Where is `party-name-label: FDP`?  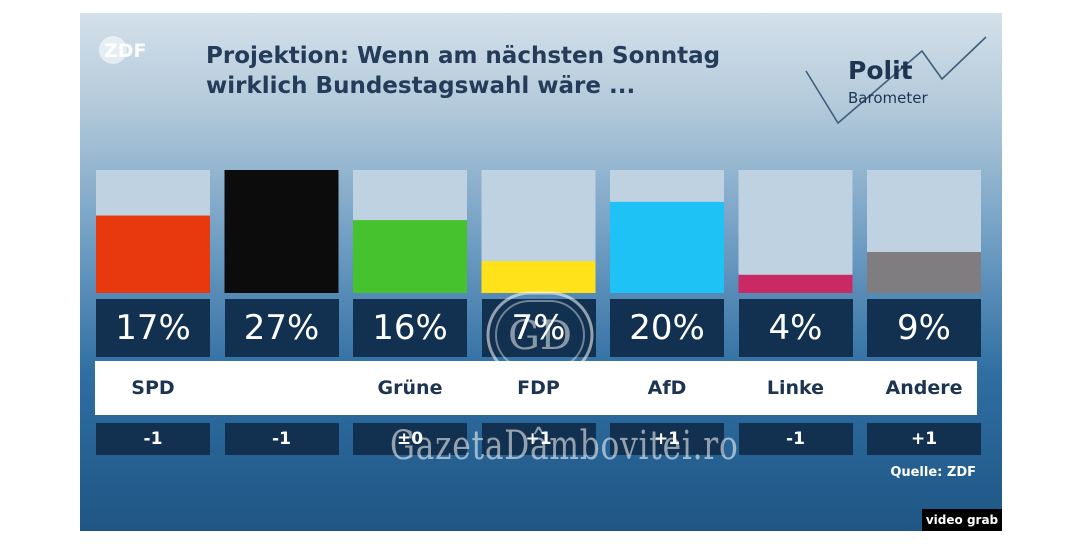 party-name-label: FDP is located at coordinates (538, 388).